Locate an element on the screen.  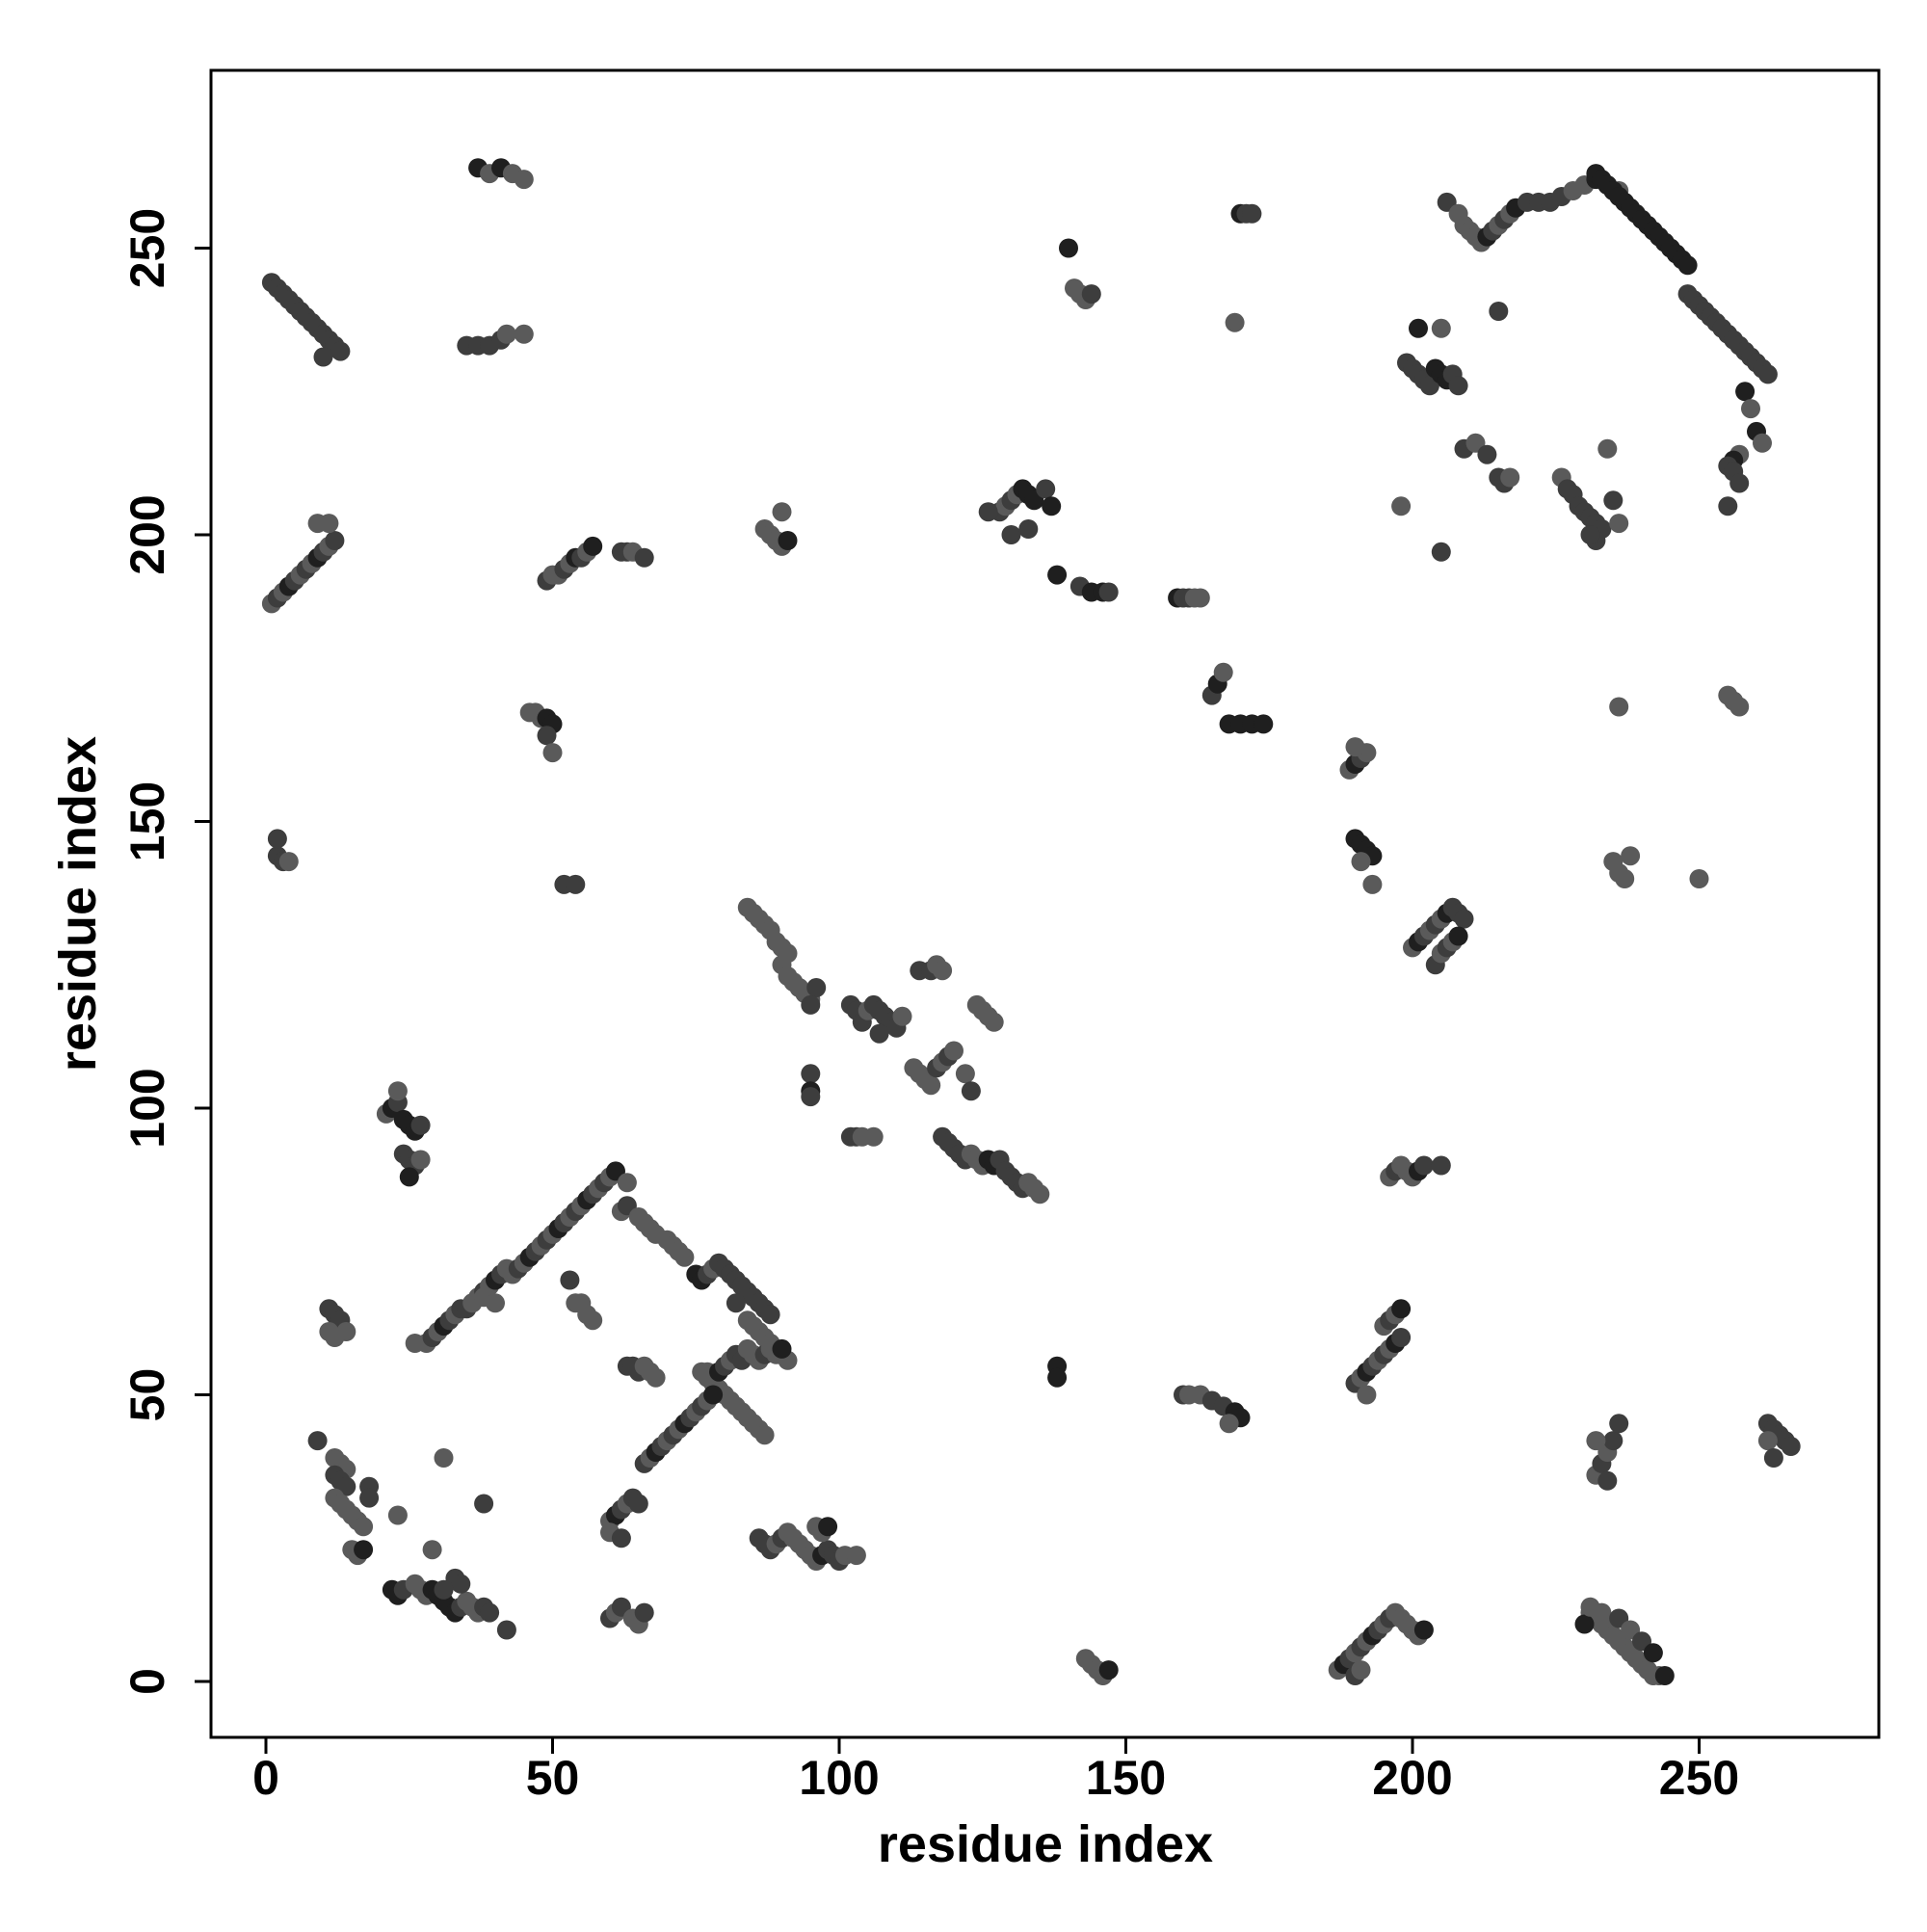
x-tick-label: 200 is located at coordinates (1412, 1778).